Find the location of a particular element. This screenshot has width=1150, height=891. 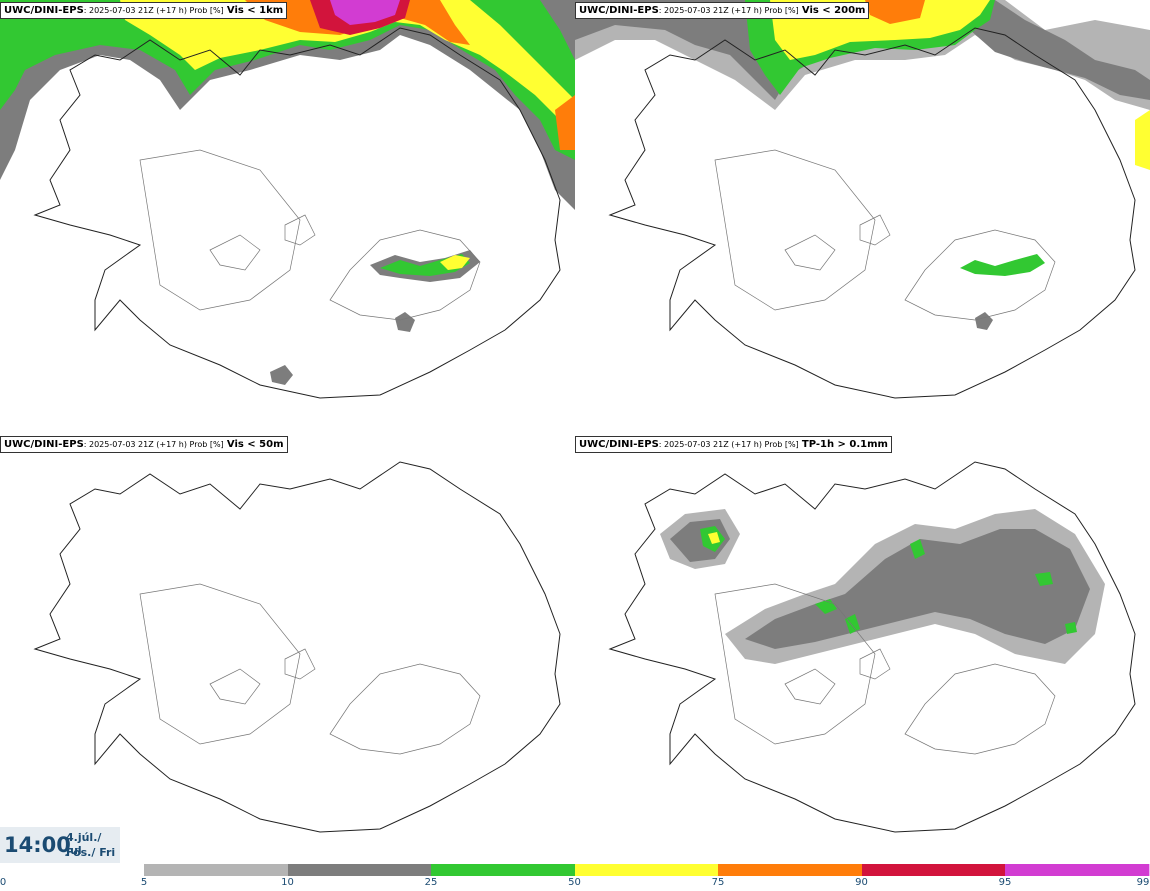

colorbar-tick-label: 50 is located at coordinates (574, 882).